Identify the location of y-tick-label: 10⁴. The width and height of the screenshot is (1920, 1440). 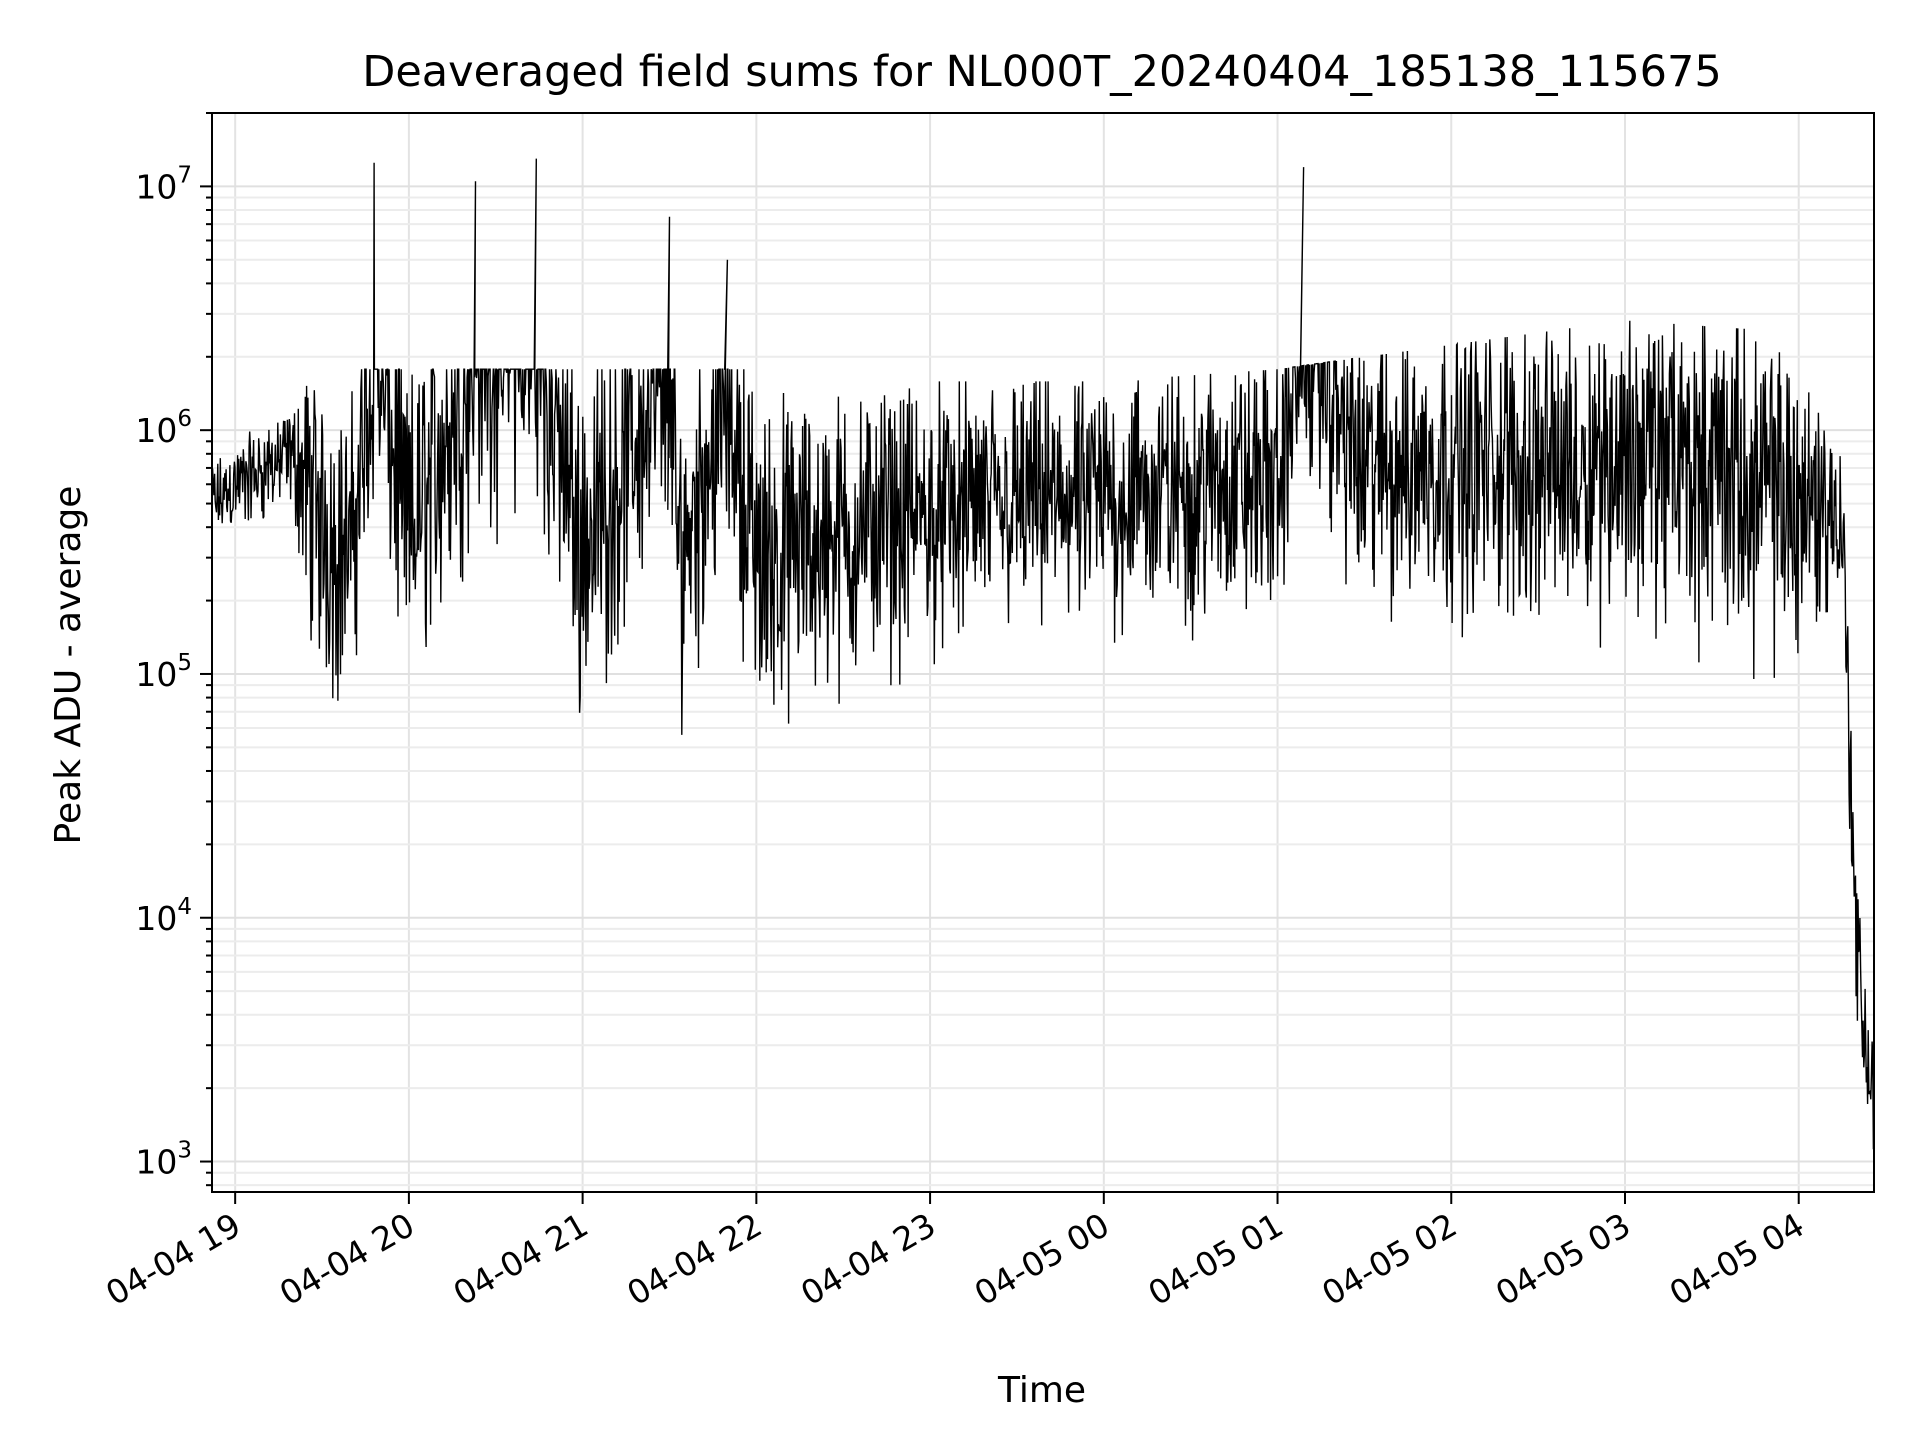
(163, 916).